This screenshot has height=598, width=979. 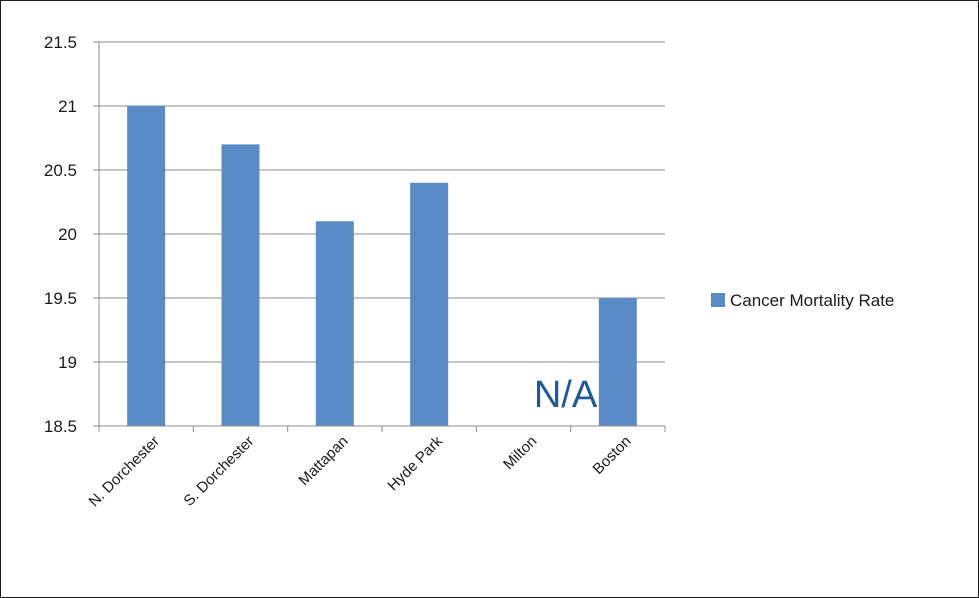 What do you see at coordinates (323, 461) in the screenshot?
I see `x-tick-label: Mattapan` at bounding box center [323, 461].